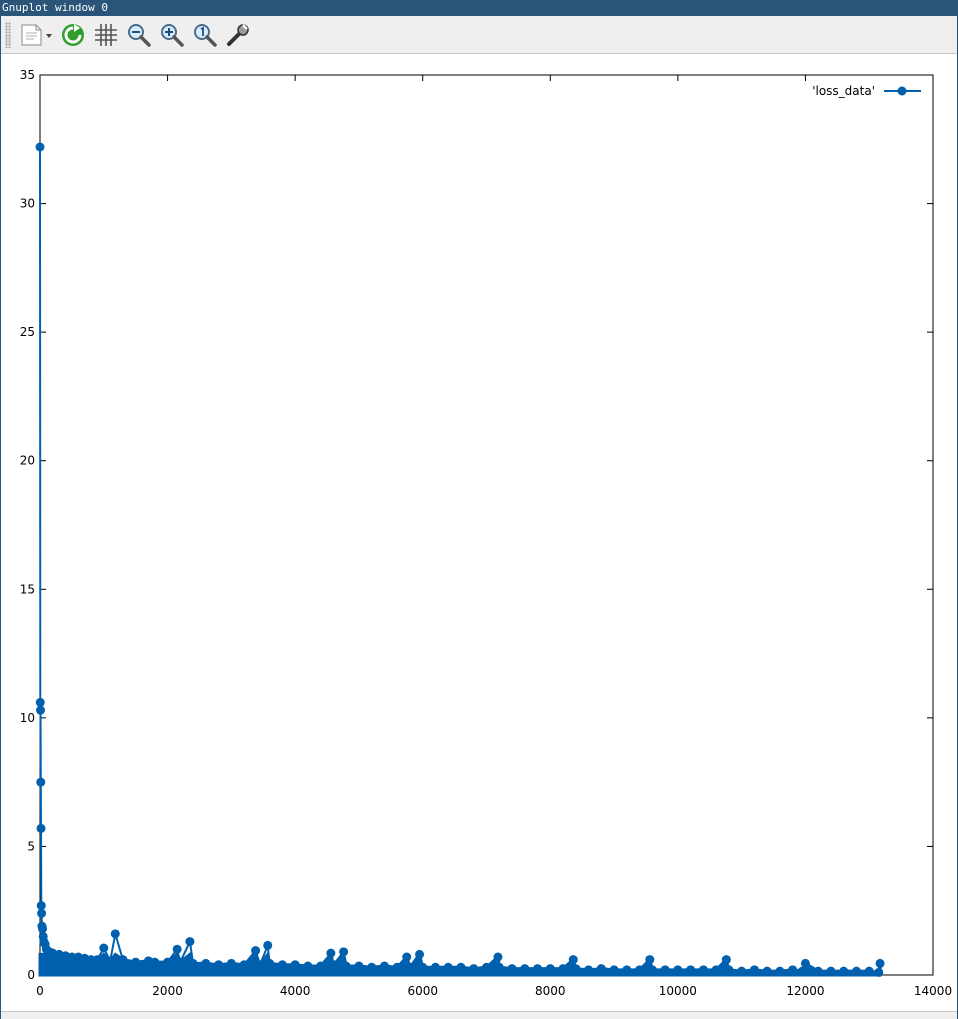  Describe the element at coordinates (40, 991) in the screenshot. I see `x-tick-label: 0` at that location.